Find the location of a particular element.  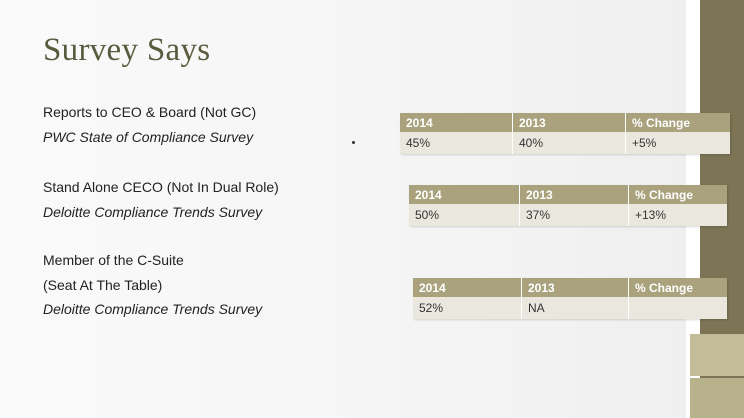

table-row: 52% NA is located at coordinates (570, 308).